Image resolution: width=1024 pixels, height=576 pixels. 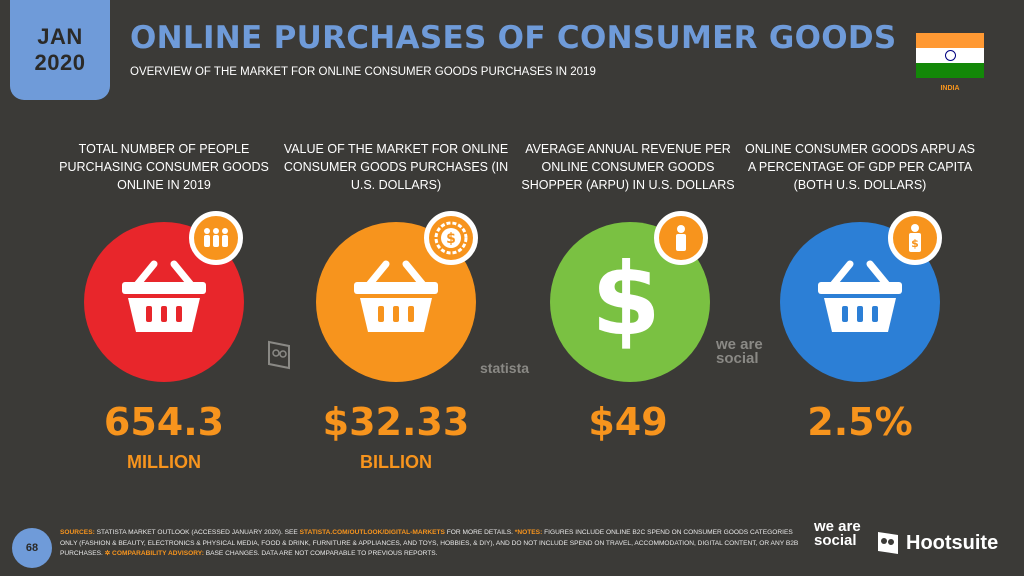 What do you see at coordinates (164, 422) in the screenshot?
I see `stat-value: 654.3` at bounding box center [164, 422].